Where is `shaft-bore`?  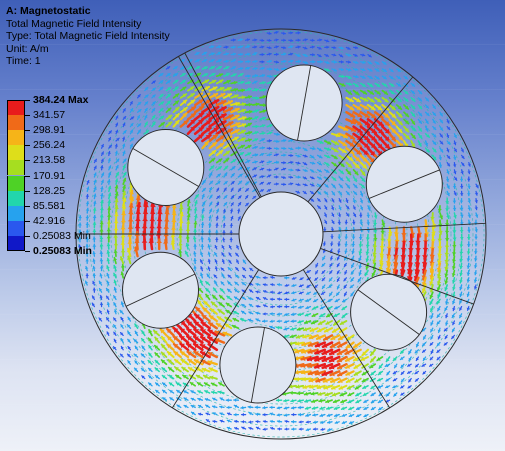
shaft-bore is located at coordinates (281, 234).